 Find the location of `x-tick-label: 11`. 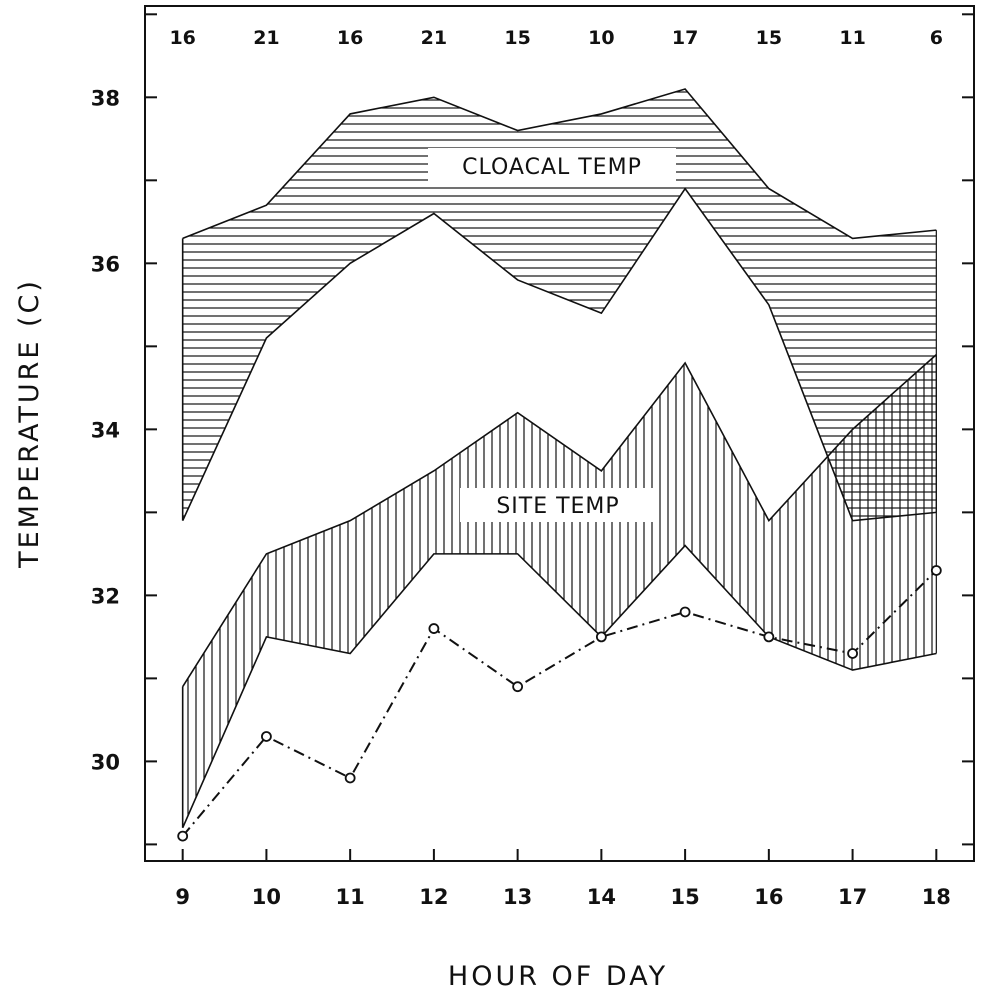

x-tick-label: 11 is located at coordinates (350, 897).